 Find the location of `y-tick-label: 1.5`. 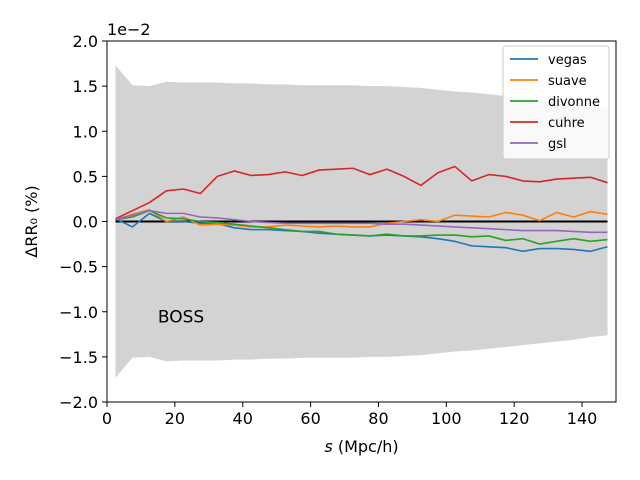

y-tick-label: 1.5 is located at coordinates (85, 86).